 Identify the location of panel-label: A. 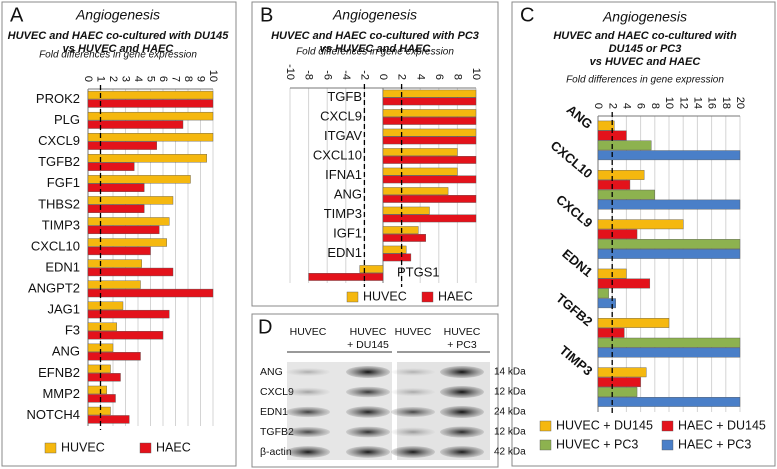
(17, 15).